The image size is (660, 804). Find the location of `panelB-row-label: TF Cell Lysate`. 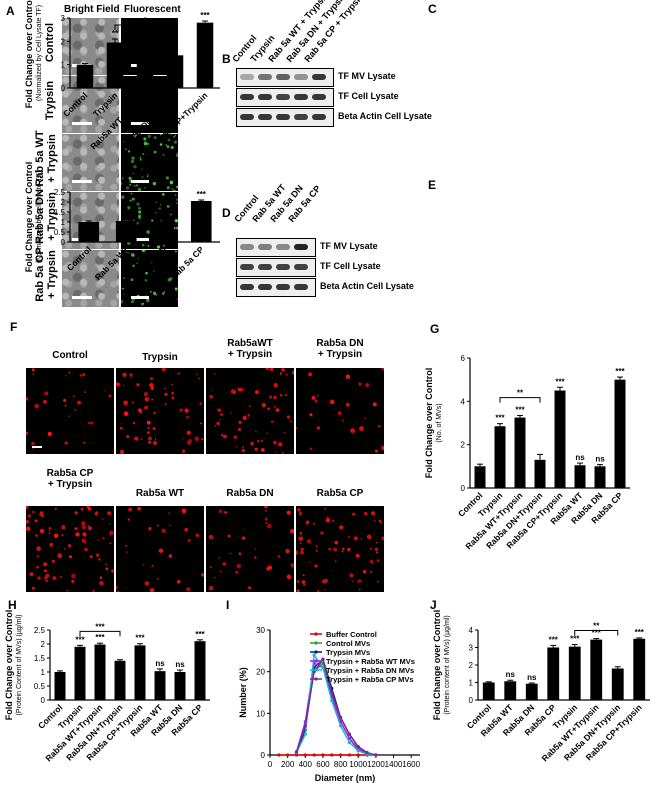

panelB-row-label: TF Cell Lysate is located at coordinates (368, 96).